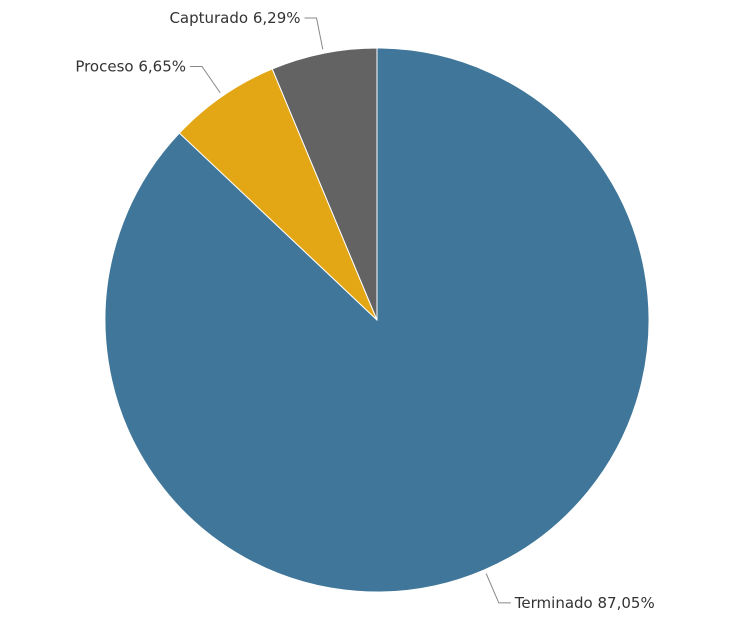 This screenshot has width=733, height=620. What do you see at coordinates (208, 17) in the screenshot?
I see `slice-category: Capturado` at bounding box center [208, 17].